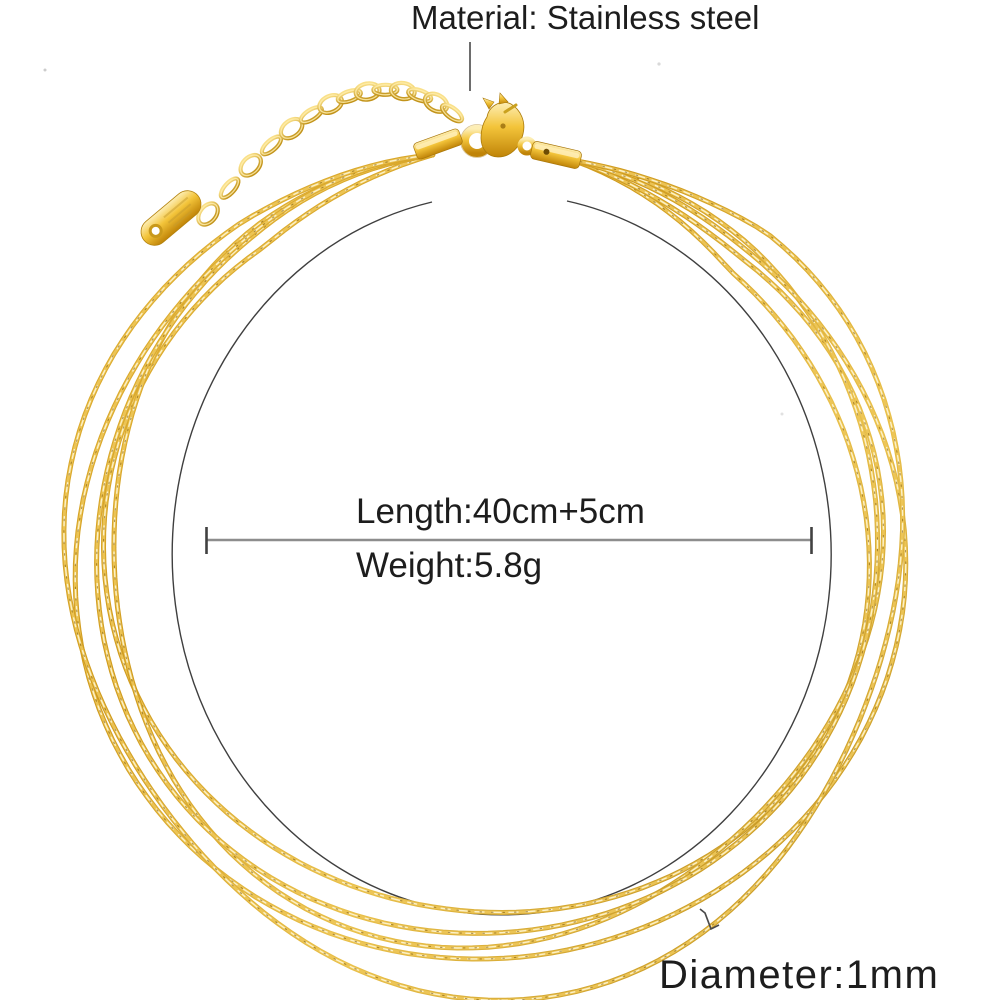  I want to click on crimp-end-right, so click(556, 155).